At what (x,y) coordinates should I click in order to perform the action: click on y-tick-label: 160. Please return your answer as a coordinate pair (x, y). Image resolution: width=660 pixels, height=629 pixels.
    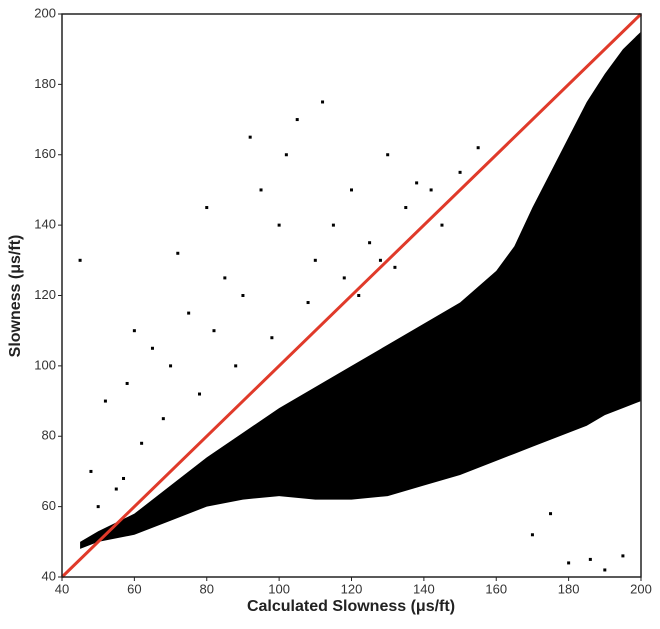
    Looking at the image, I should click on (45, 153).